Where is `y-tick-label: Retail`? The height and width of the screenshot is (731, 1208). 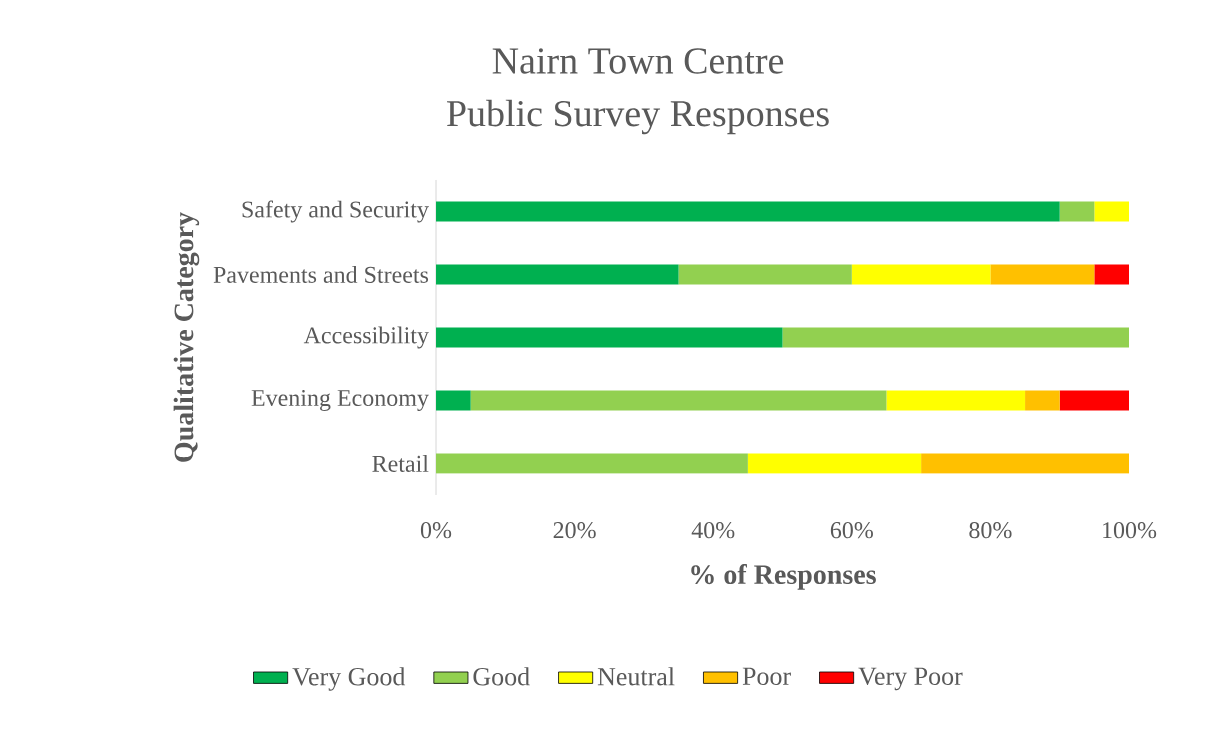
y-tick-label: Retail is located at coordinates (400, 463).